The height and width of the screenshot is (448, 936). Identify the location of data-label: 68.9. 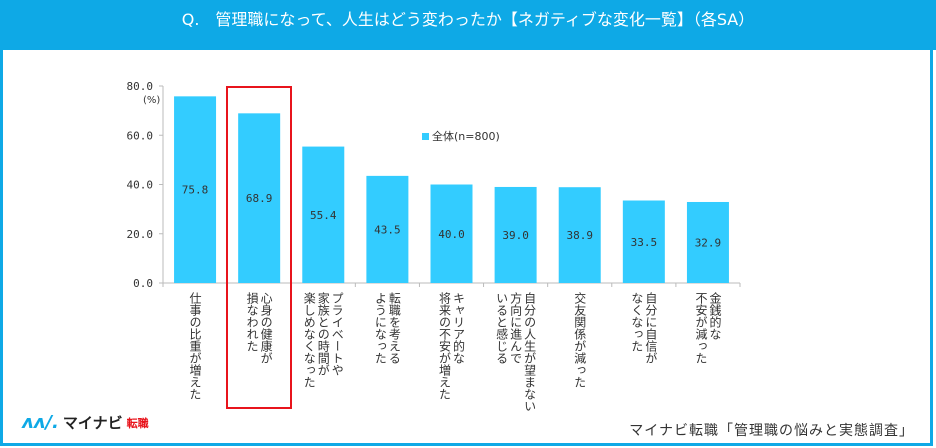
(259, 198).